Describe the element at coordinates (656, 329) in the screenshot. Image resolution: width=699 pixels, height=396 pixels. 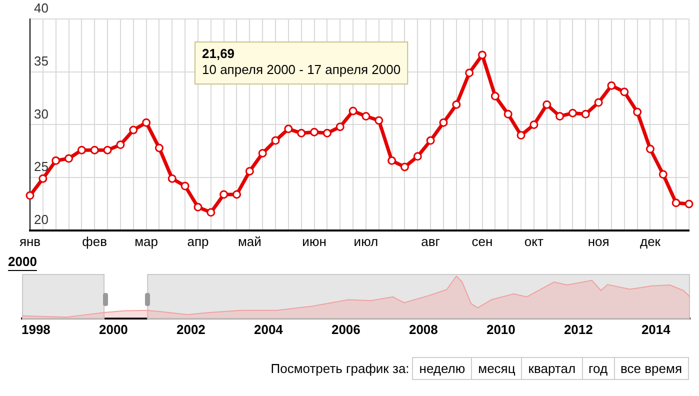
I see `x-tick-label: 2014` at that location.